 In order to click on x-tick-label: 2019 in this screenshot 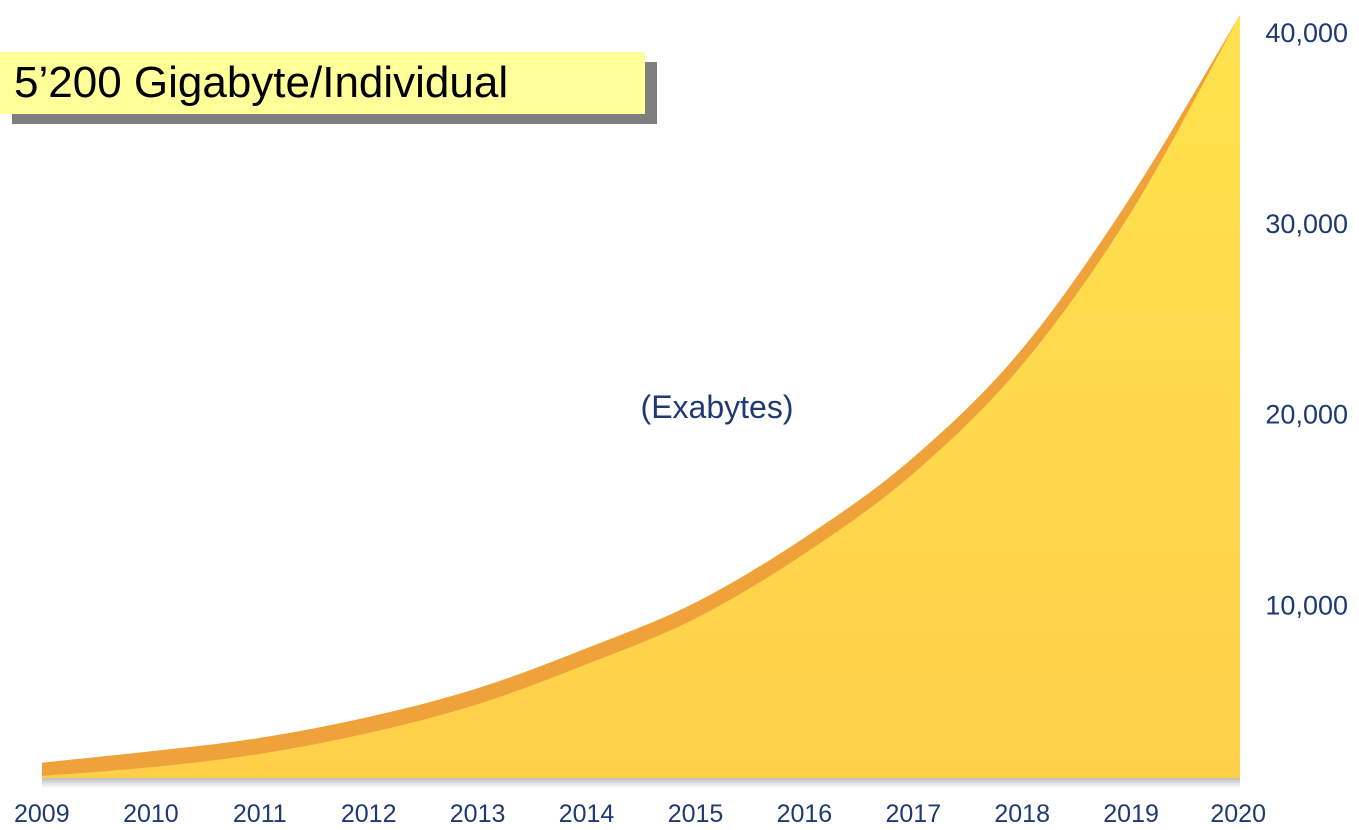, I will do `click(1131, 814)`.